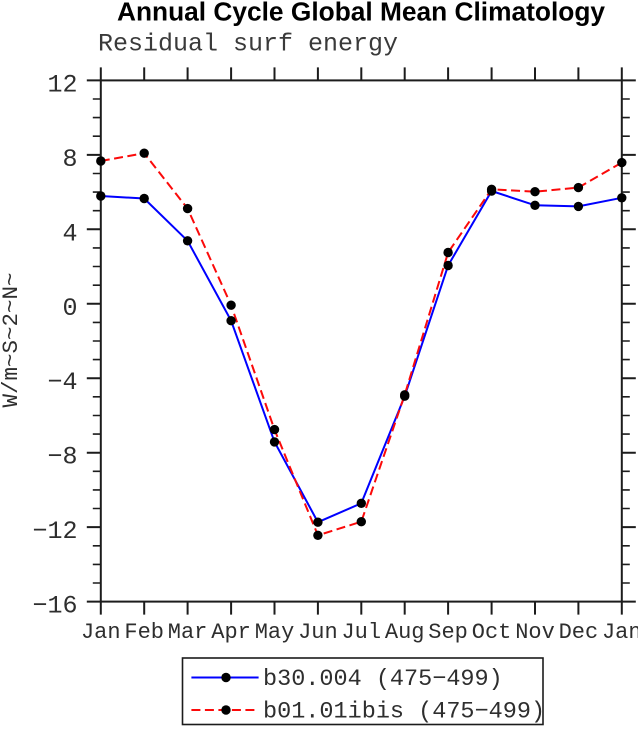 This screenshot has height=732, width=638. I want to click on svg-text: 8, so click(69, 159).